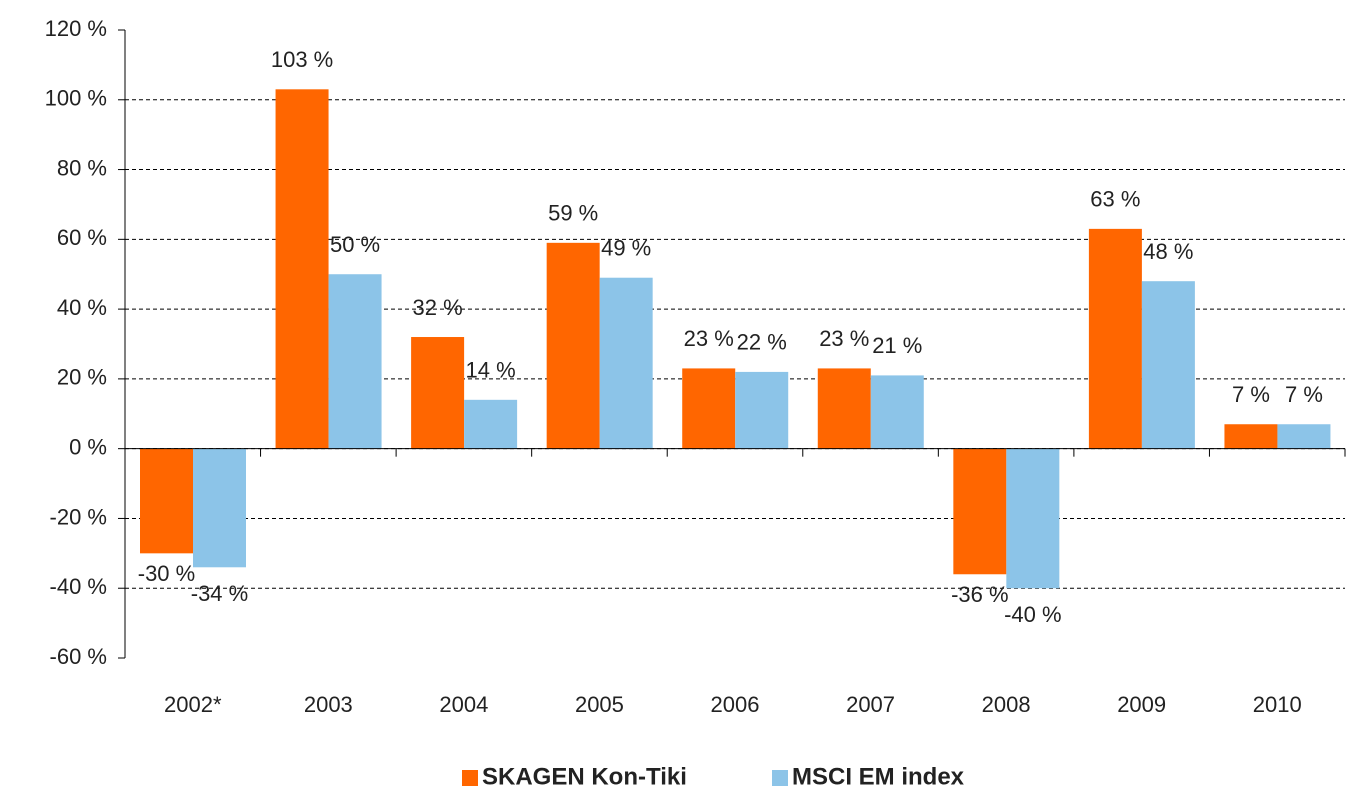 The image size is (1350, 797). What do you see at coordinates (878, 776) in the screenshot?
I see `legend-label: MSCI EM index` at bounding box center [878, 776].